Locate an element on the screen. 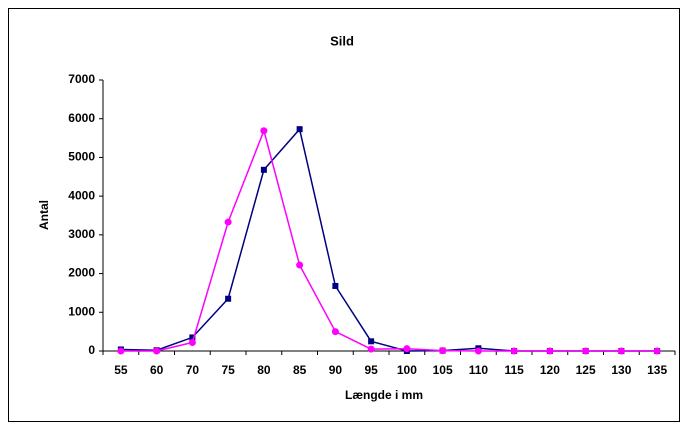 The image size is (688, 430). y-tick-label: 6000 is located at coordinates (81, 118).